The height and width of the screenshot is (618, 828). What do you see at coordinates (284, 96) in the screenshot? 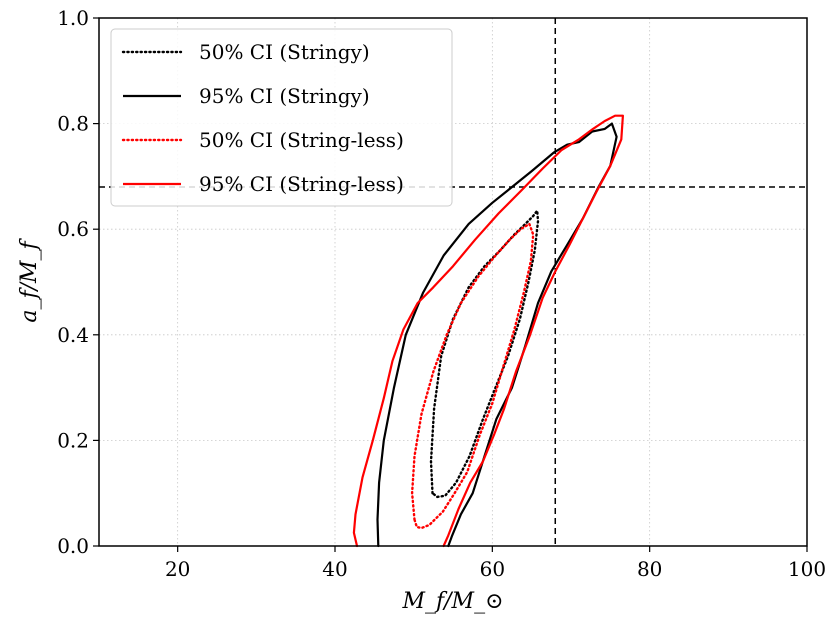
I see `legend-label: 95% CI (Stringy)` at bounding box center [284, 96].